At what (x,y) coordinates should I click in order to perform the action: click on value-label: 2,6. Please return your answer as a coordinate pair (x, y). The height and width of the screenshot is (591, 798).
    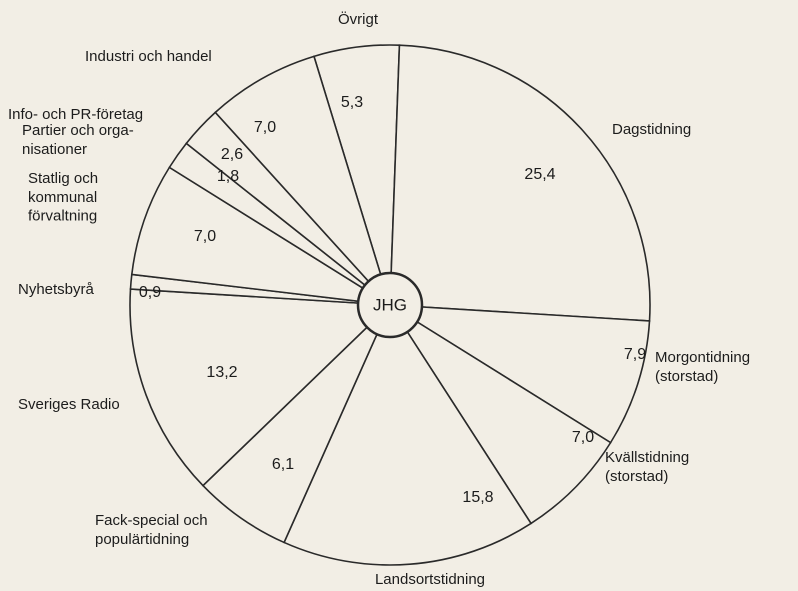
    Looking at the image, I should click on (232, 154).